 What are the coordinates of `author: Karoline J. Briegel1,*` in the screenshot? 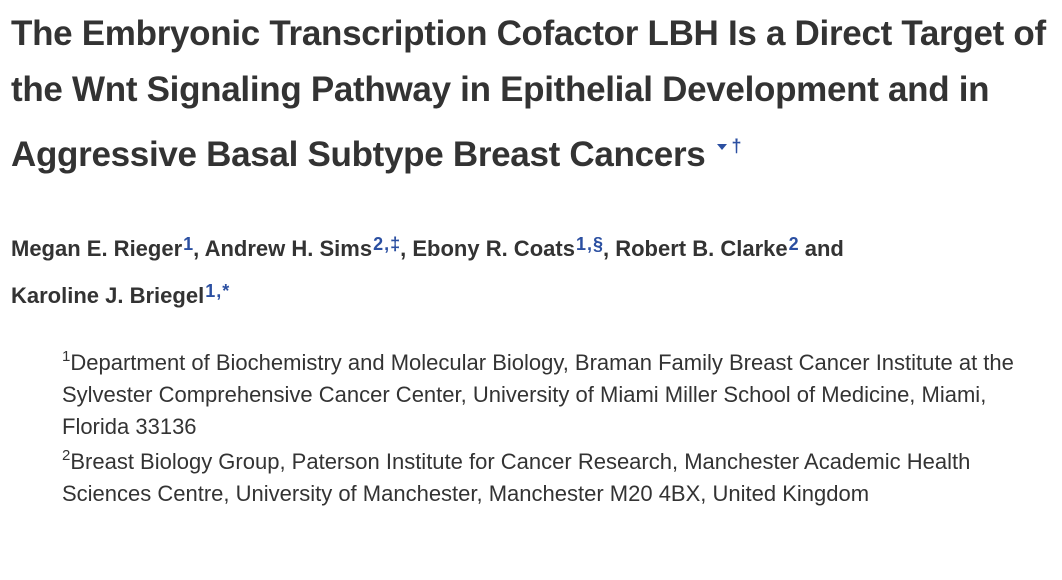 It's located at (120, 294).